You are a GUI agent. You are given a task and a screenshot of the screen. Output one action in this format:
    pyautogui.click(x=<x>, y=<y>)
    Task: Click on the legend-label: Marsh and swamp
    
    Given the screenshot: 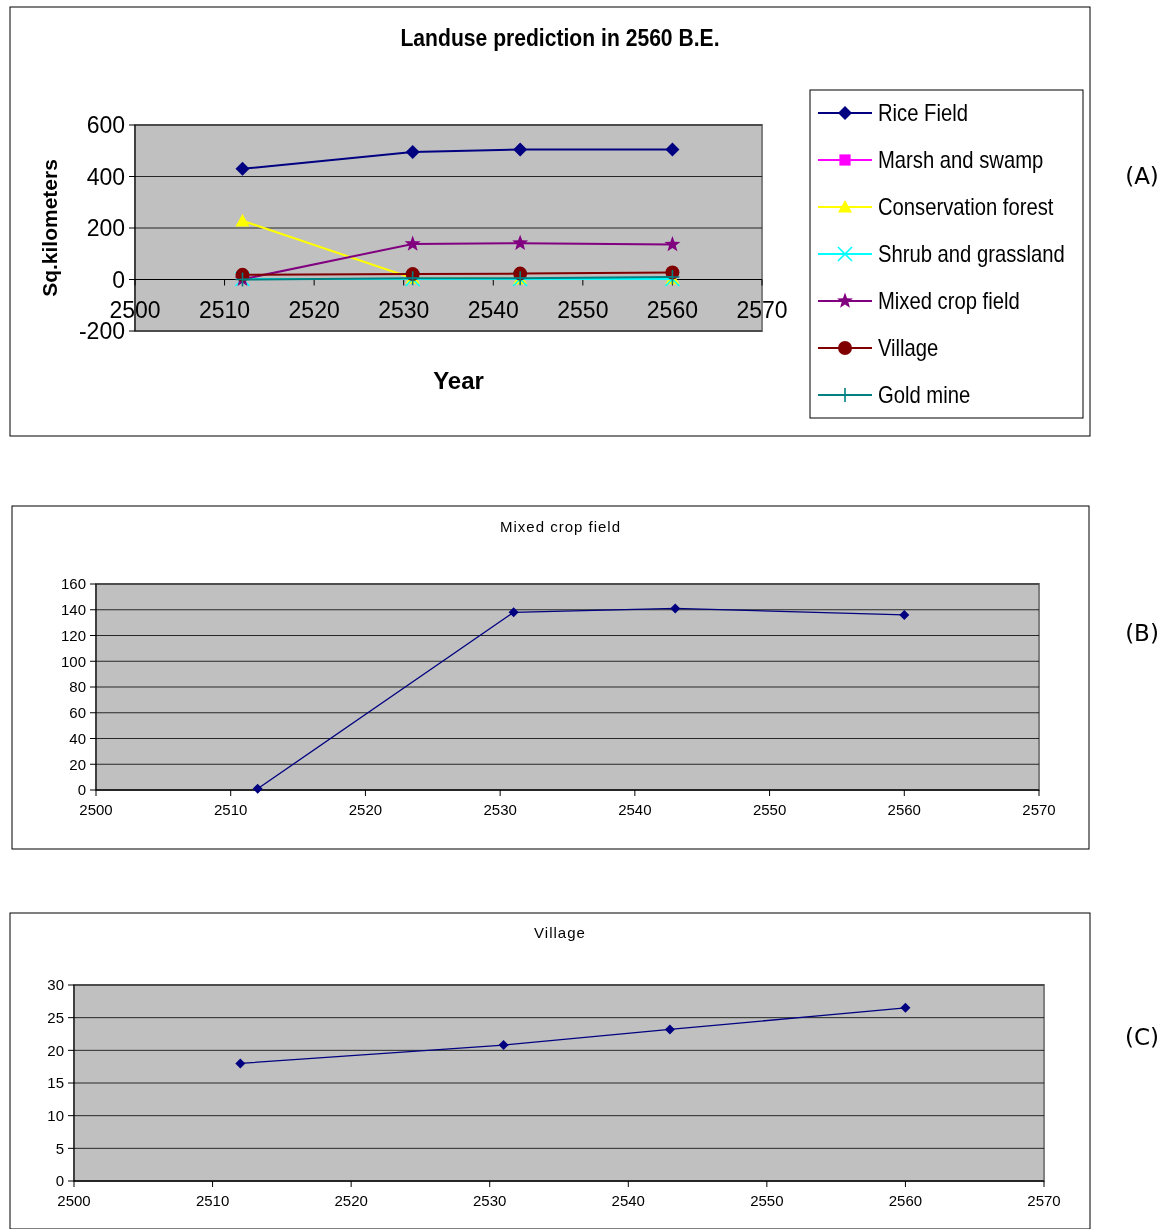 What is the action you would take?
    pyautogui.click(x=961, y=160)
    